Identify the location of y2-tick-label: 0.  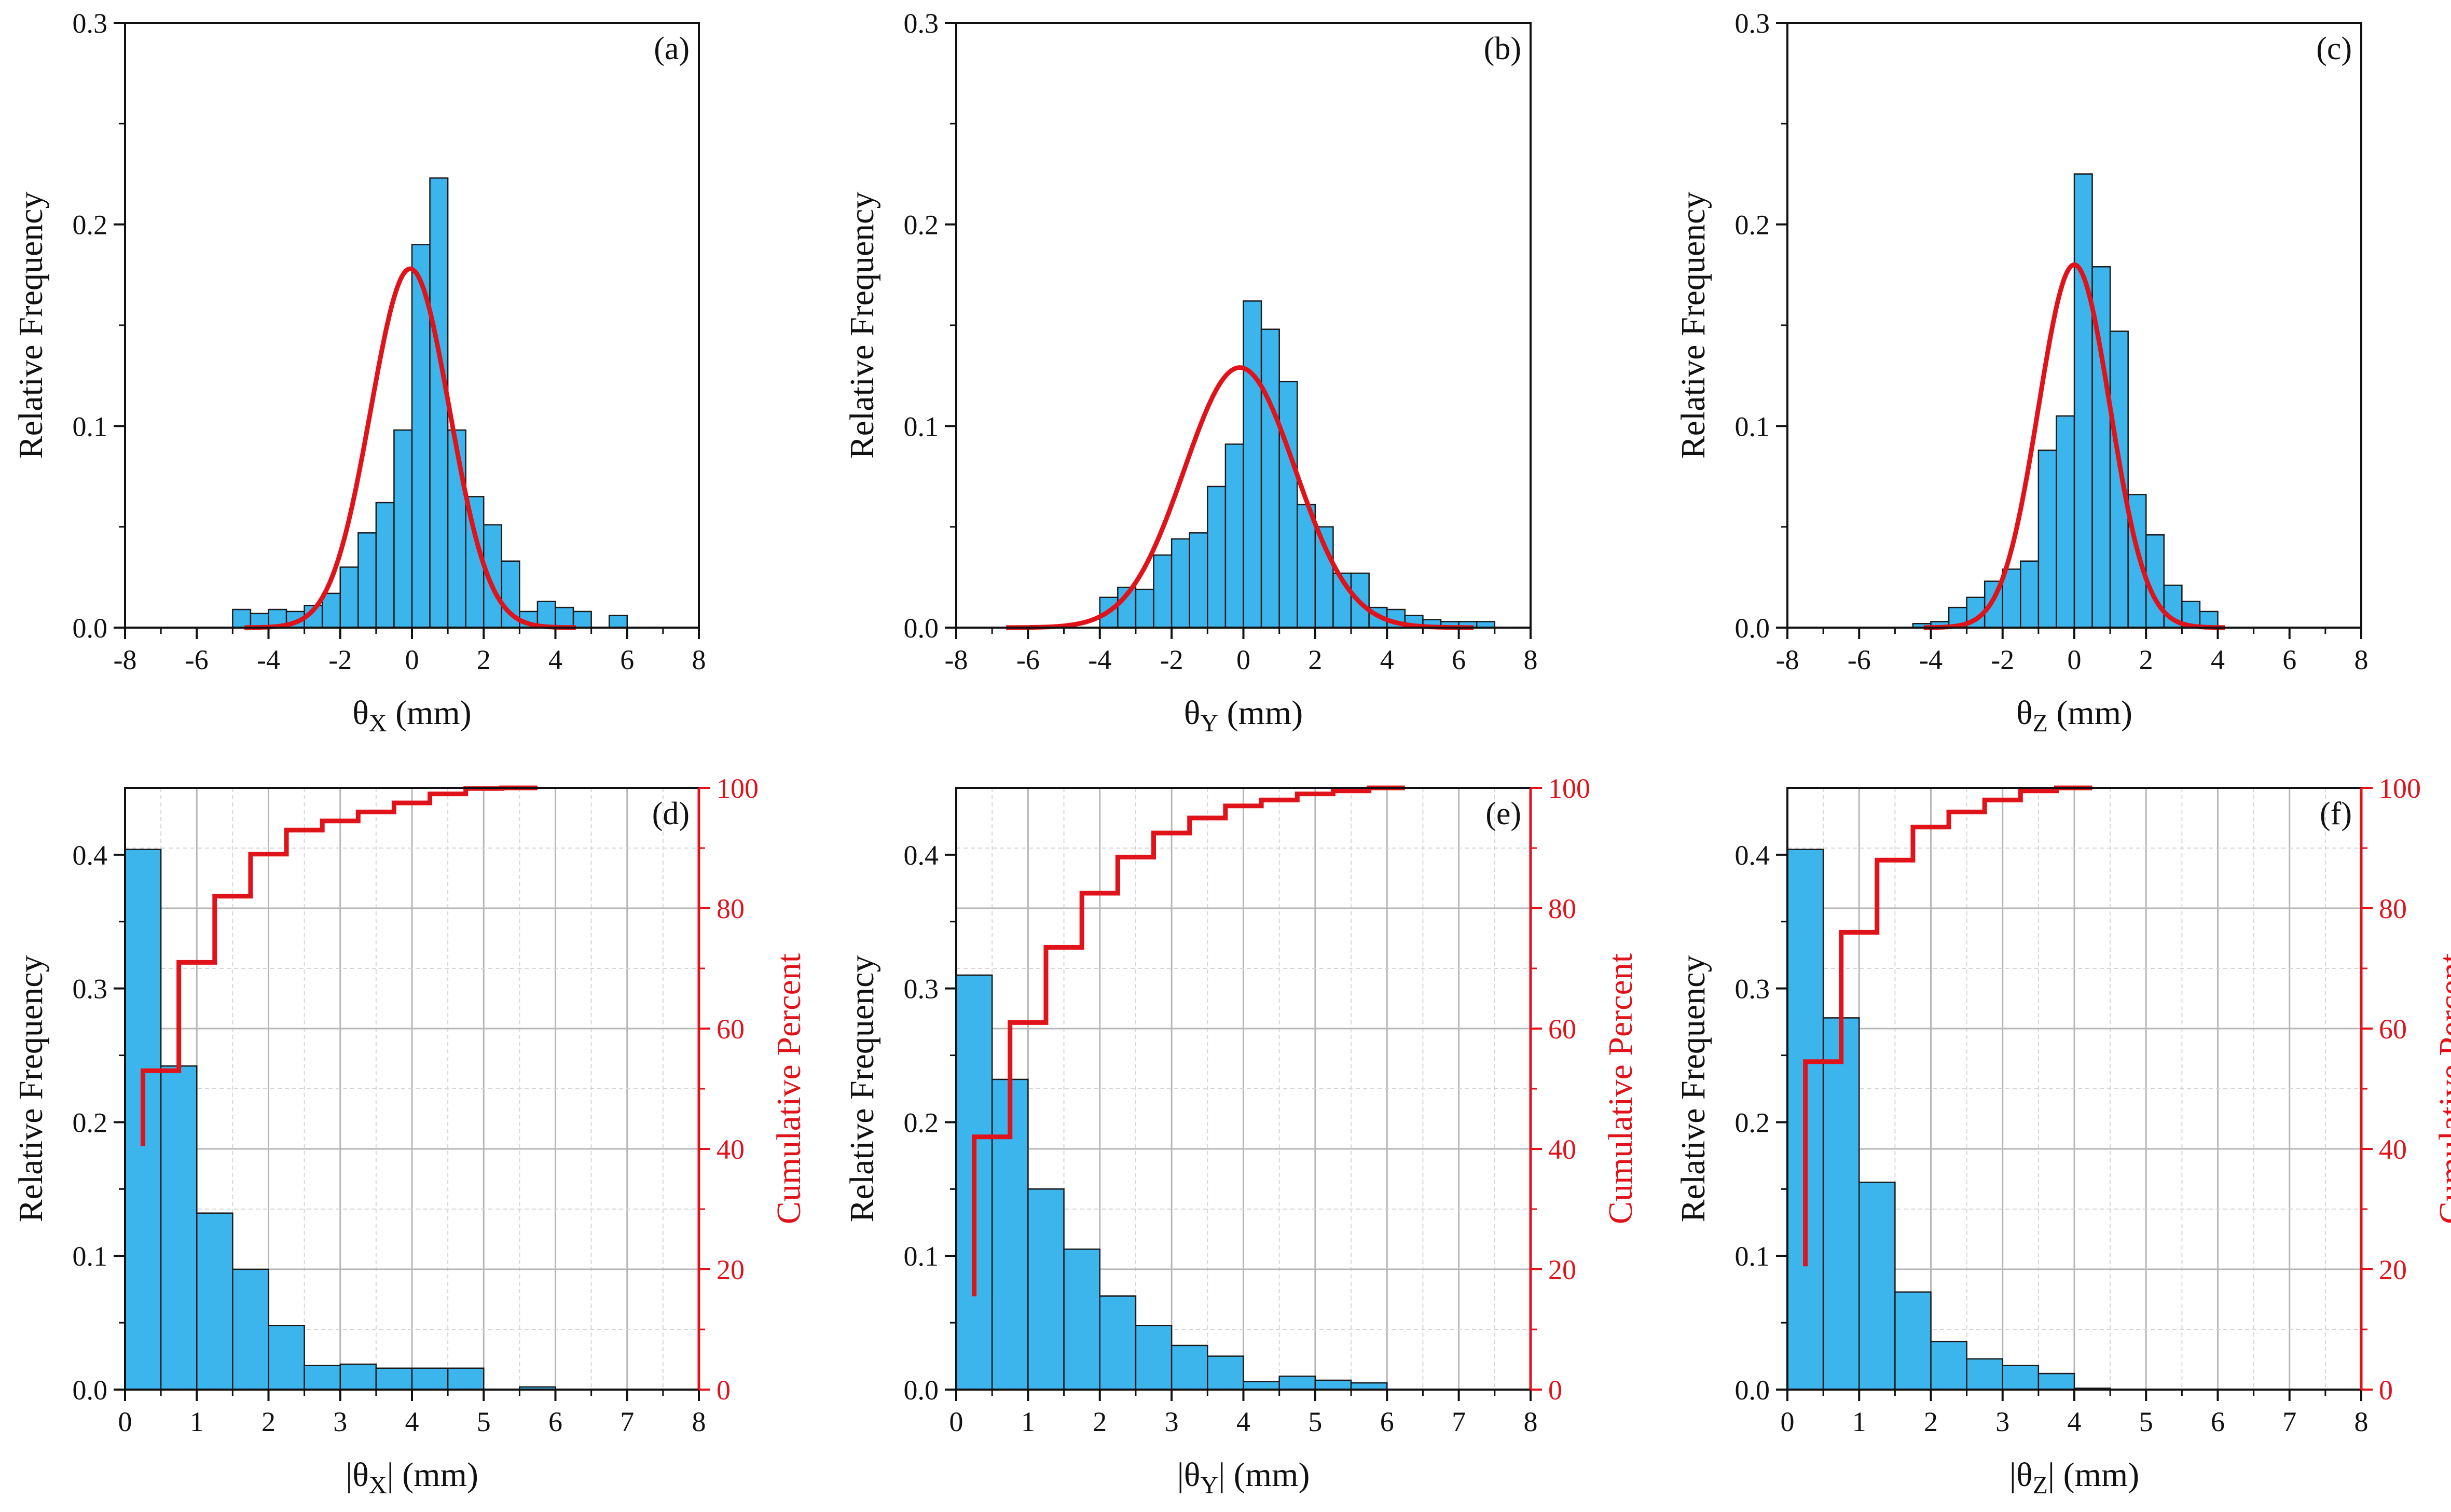
(724, 1391).